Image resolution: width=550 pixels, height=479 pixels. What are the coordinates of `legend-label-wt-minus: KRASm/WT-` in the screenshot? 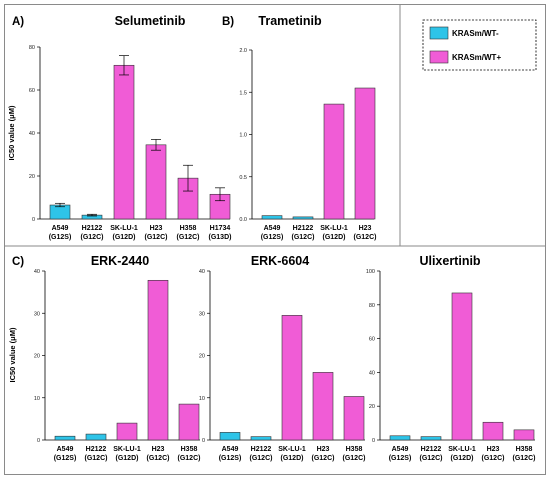 It's located at (475, 33).